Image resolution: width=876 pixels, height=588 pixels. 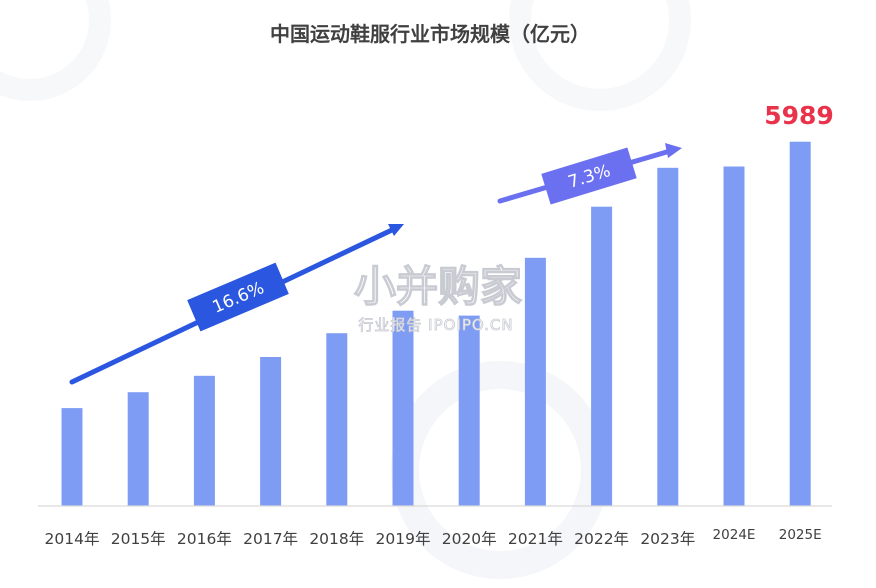 What do you see at coordinates (535, 539) in the screenshot?
I see `x-tick-2021年: 2021年` at bounding box center [535, 539].